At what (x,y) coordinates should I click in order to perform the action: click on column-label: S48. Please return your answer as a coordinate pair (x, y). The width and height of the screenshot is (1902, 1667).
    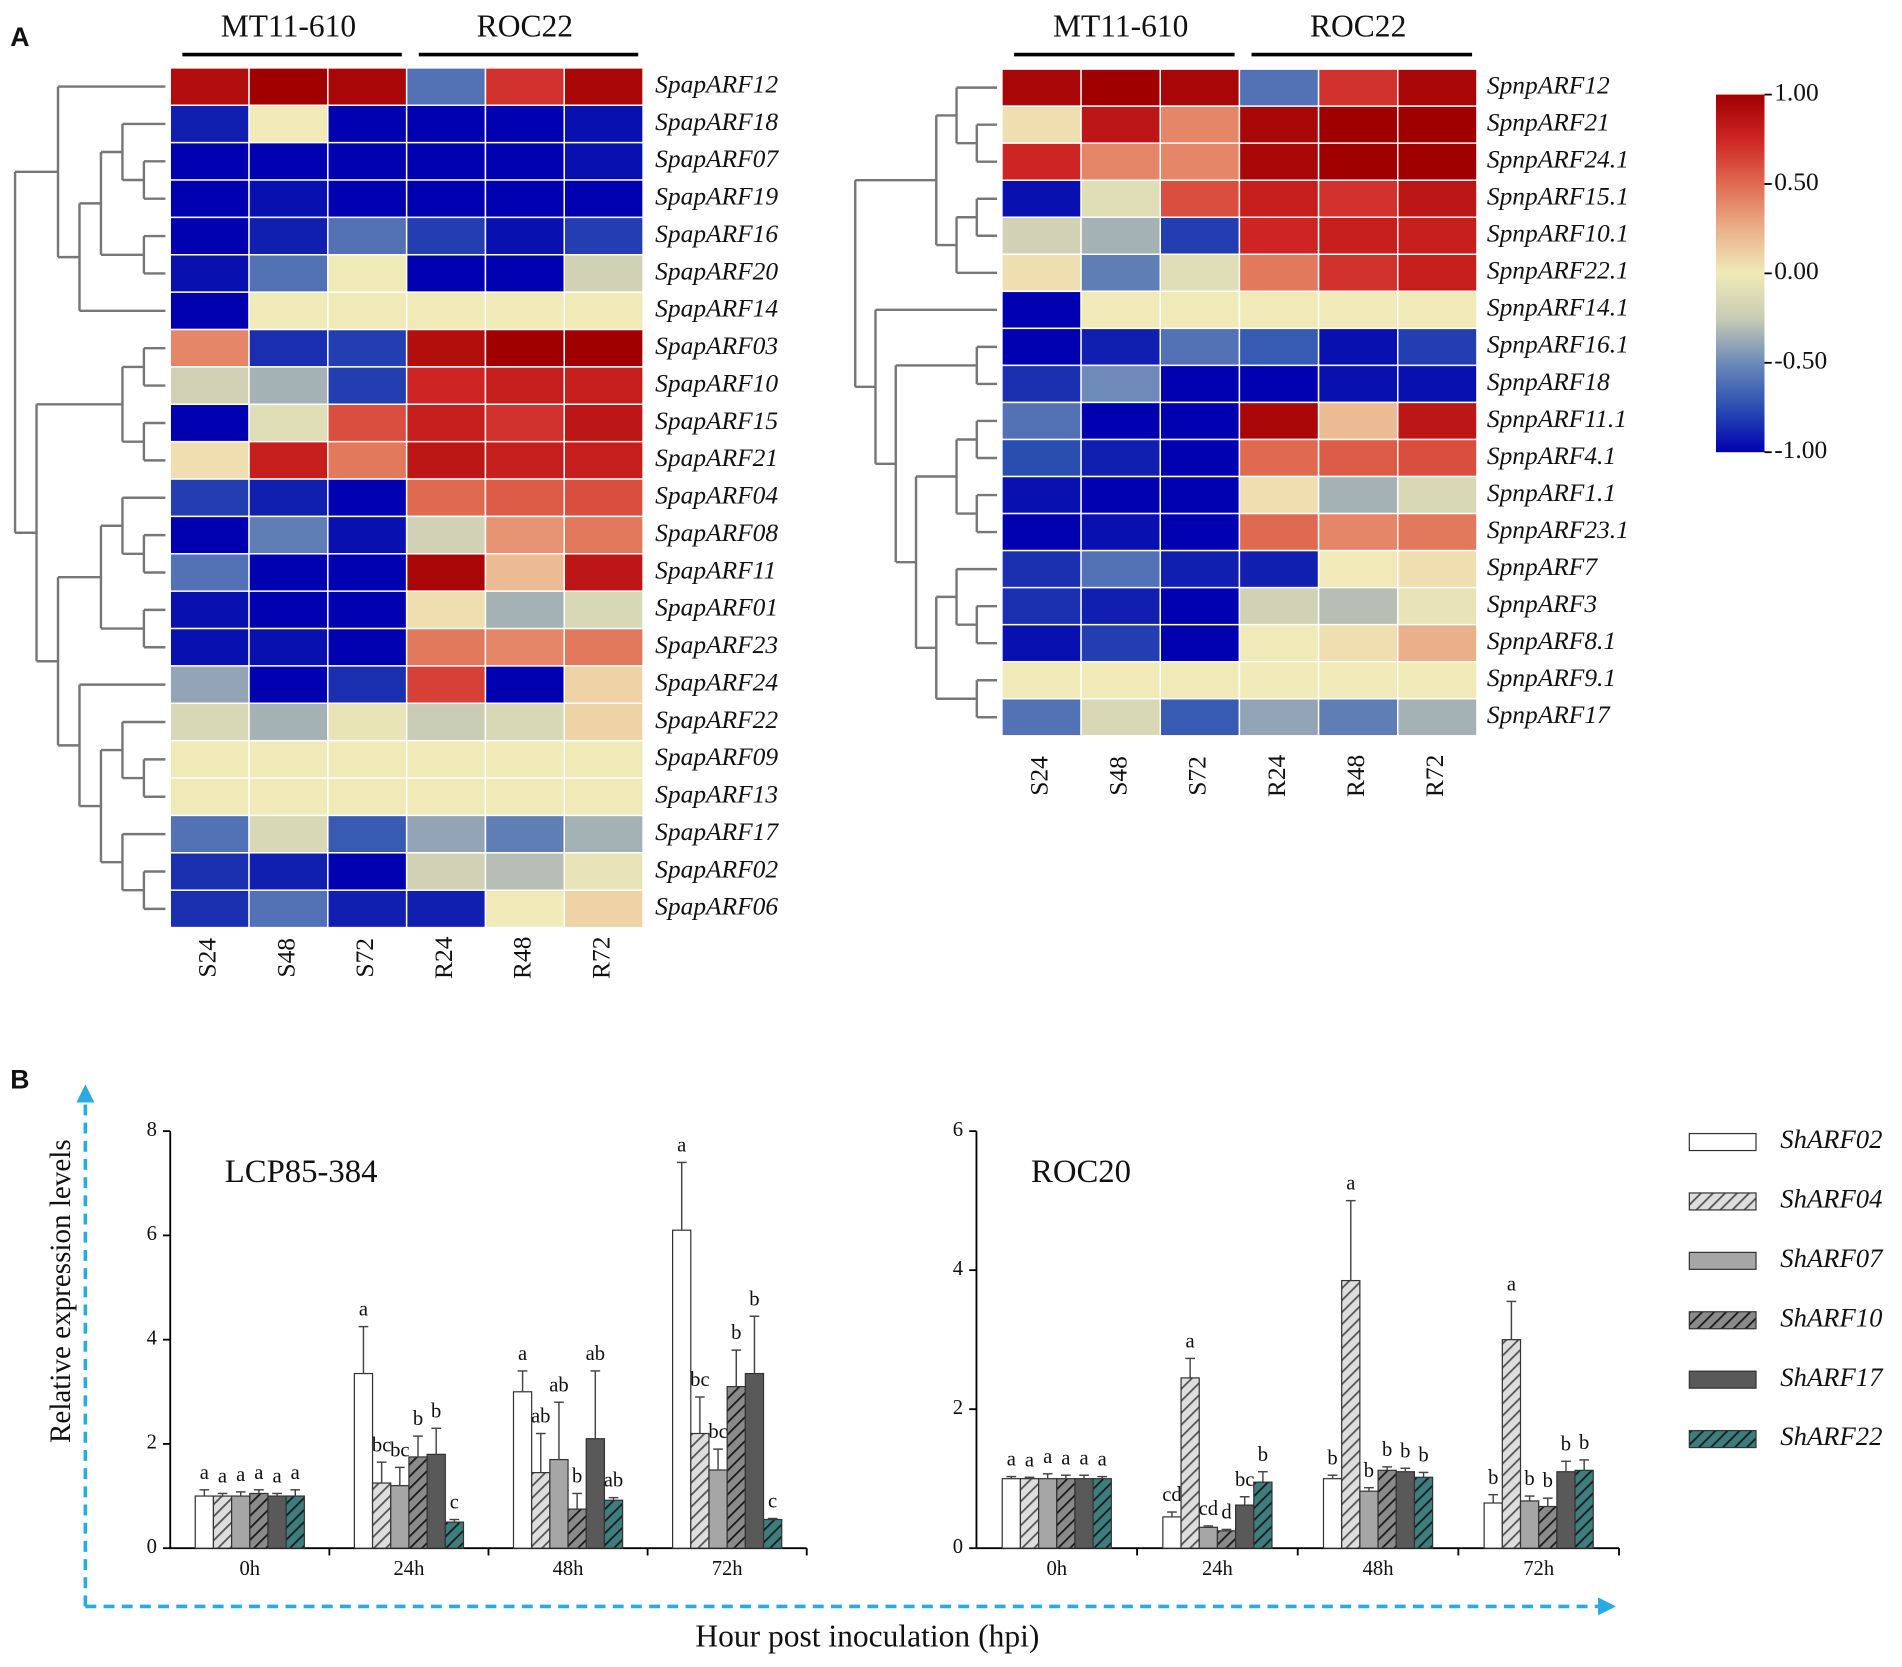
    Looking at the image, I should click on (285, 958).